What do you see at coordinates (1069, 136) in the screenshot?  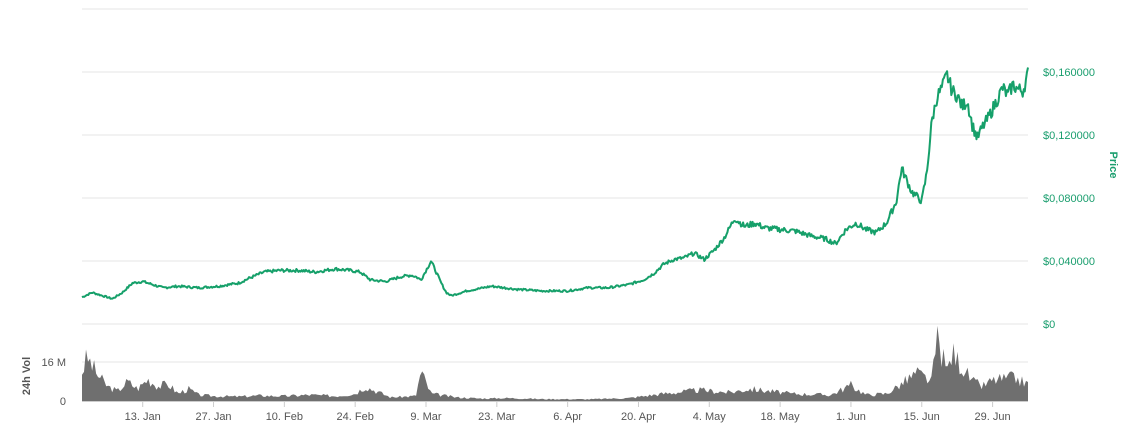 I see `price-tick-label: $0,120000` at bounding box center [1069, 136].